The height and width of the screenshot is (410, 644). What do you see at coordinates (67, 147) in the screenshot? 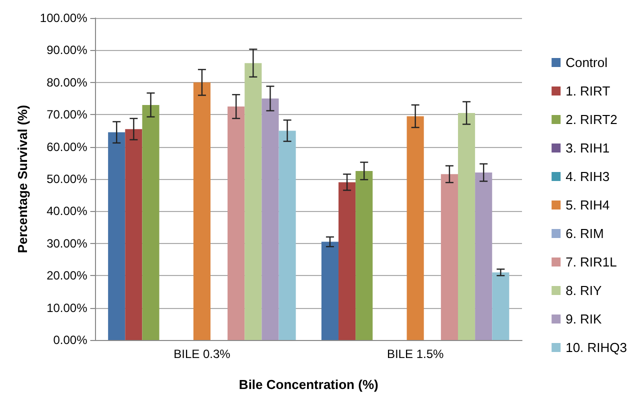
I see `y-tick-label: 60.00%` at bounding box center [67, 147].